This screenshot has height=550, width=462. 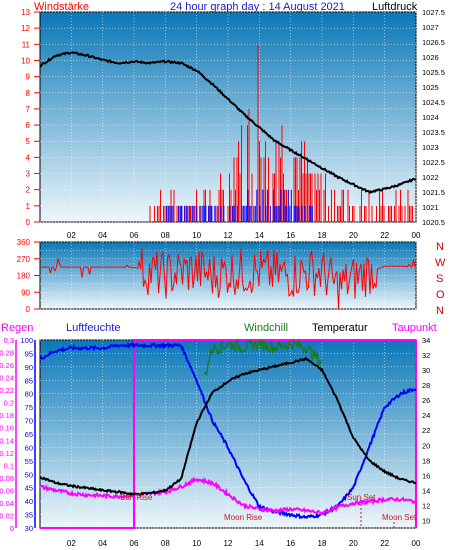 What do you see at coordinates (416, 235) in the screenshot?
I see `x-tick-label: 00` at bounding box center [416, 235].